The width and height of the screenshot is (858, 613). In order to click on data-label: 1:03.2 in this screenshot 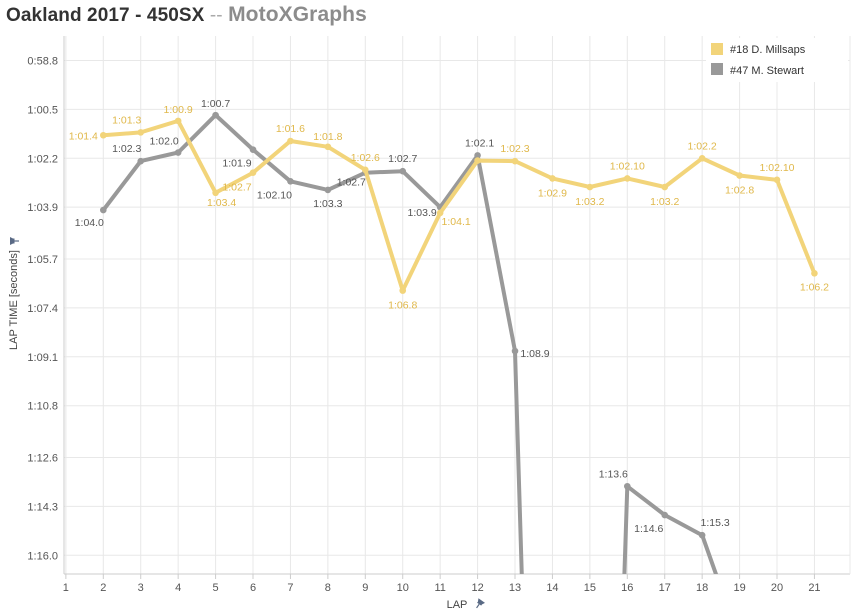, I will do `click(589, 202)`.